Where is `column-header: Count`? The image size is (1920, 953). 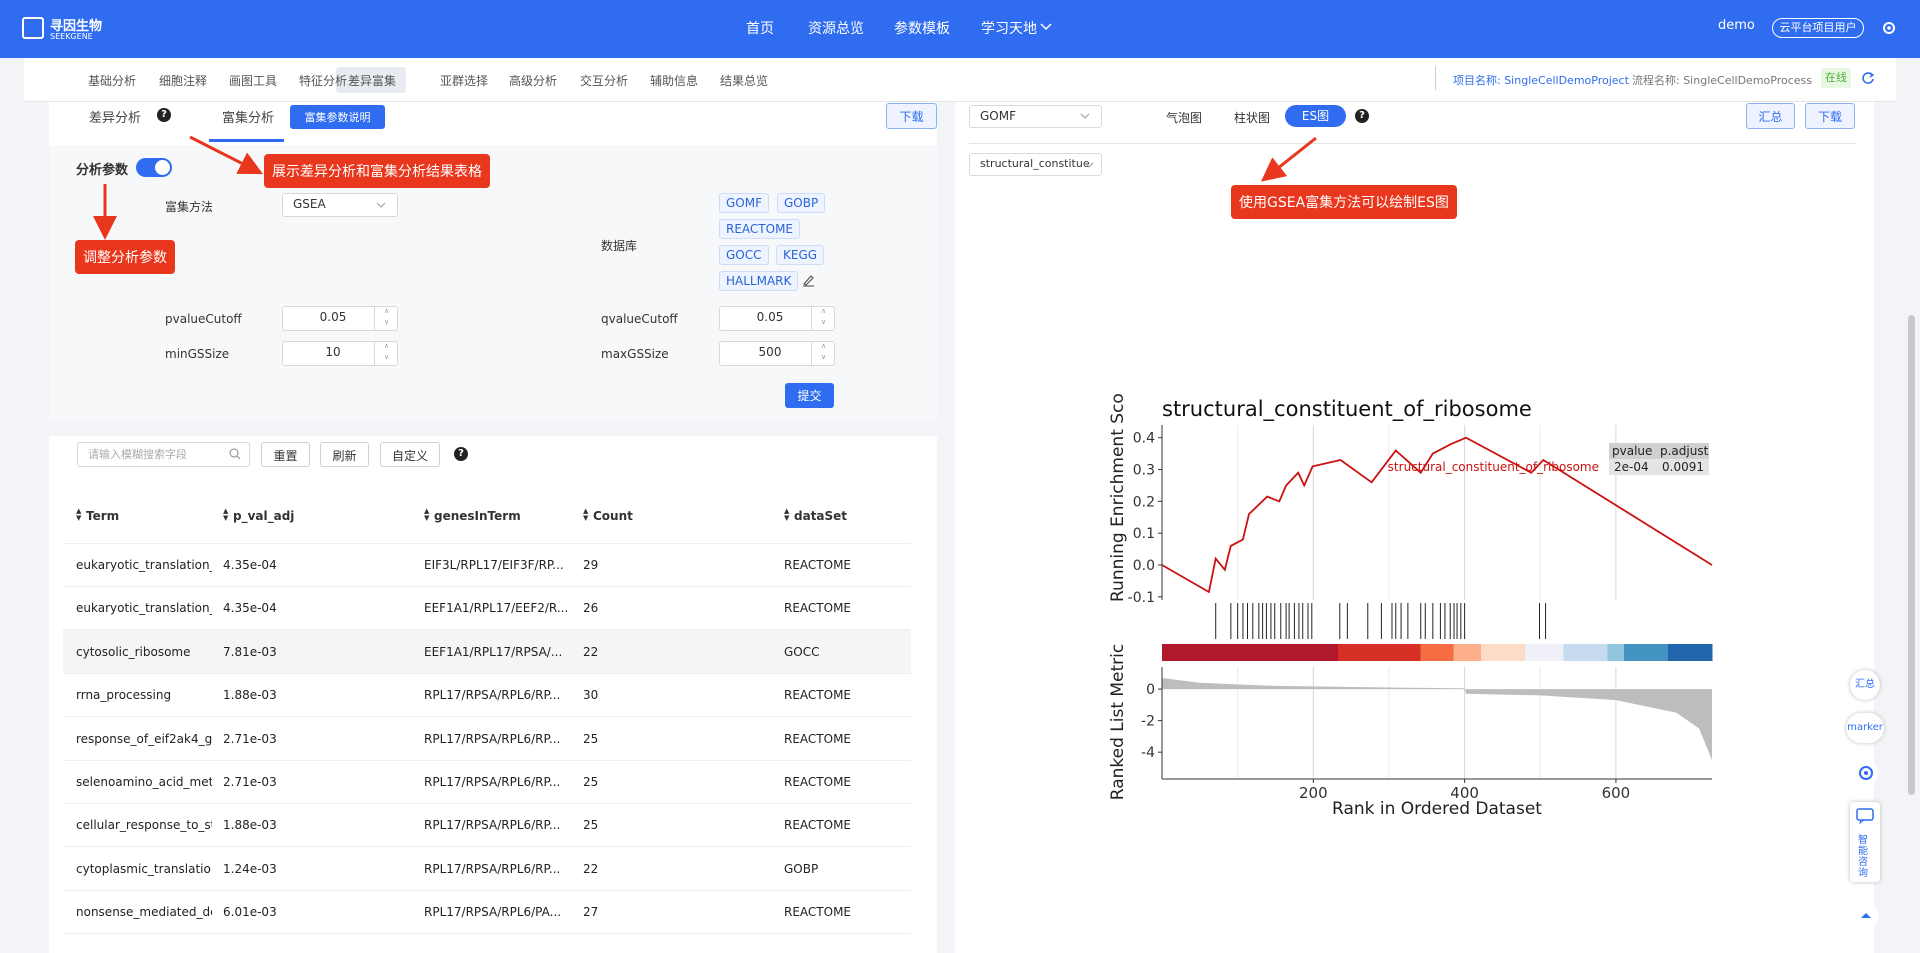
column-header: Count is located at coordinates (613, 516).